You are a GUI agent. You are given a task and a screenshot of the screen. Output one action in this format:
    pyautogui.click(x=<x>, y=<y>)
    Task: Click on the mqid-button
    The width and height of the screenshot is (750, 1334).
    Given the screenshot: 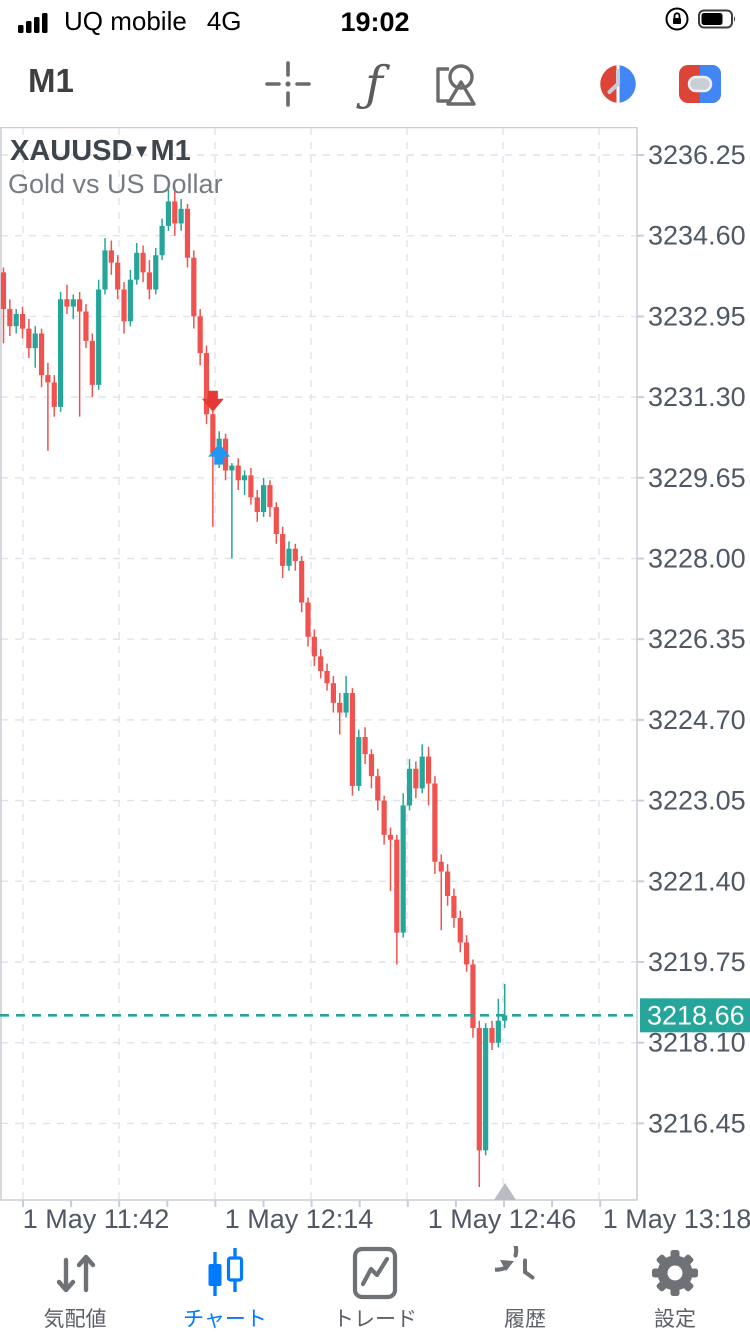 What is the action you would take?
    pyautogui.click(x=700, y=84)
    